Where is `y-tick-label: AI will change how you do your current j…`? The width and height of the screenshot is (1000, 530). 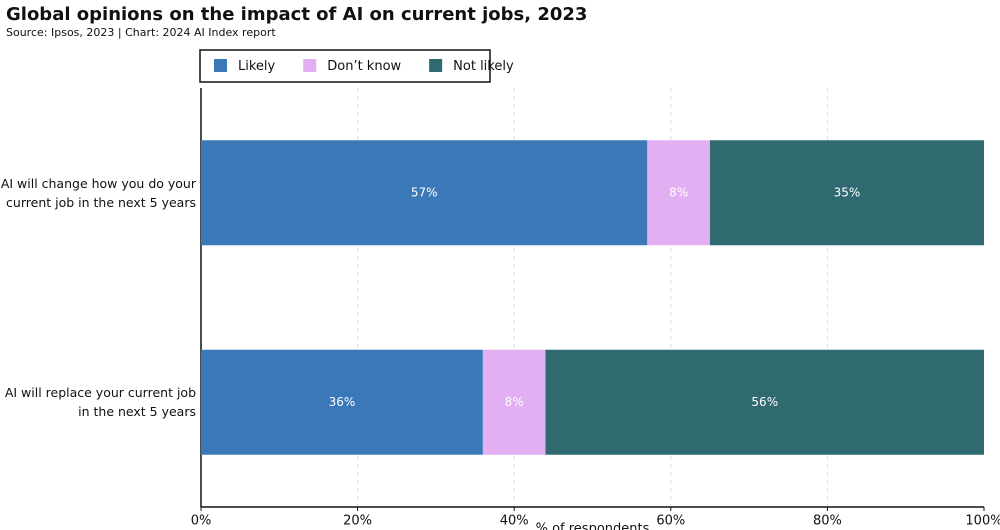
y-tick-label: AI will change how you do your current j… is located at coordinates (98, 192).